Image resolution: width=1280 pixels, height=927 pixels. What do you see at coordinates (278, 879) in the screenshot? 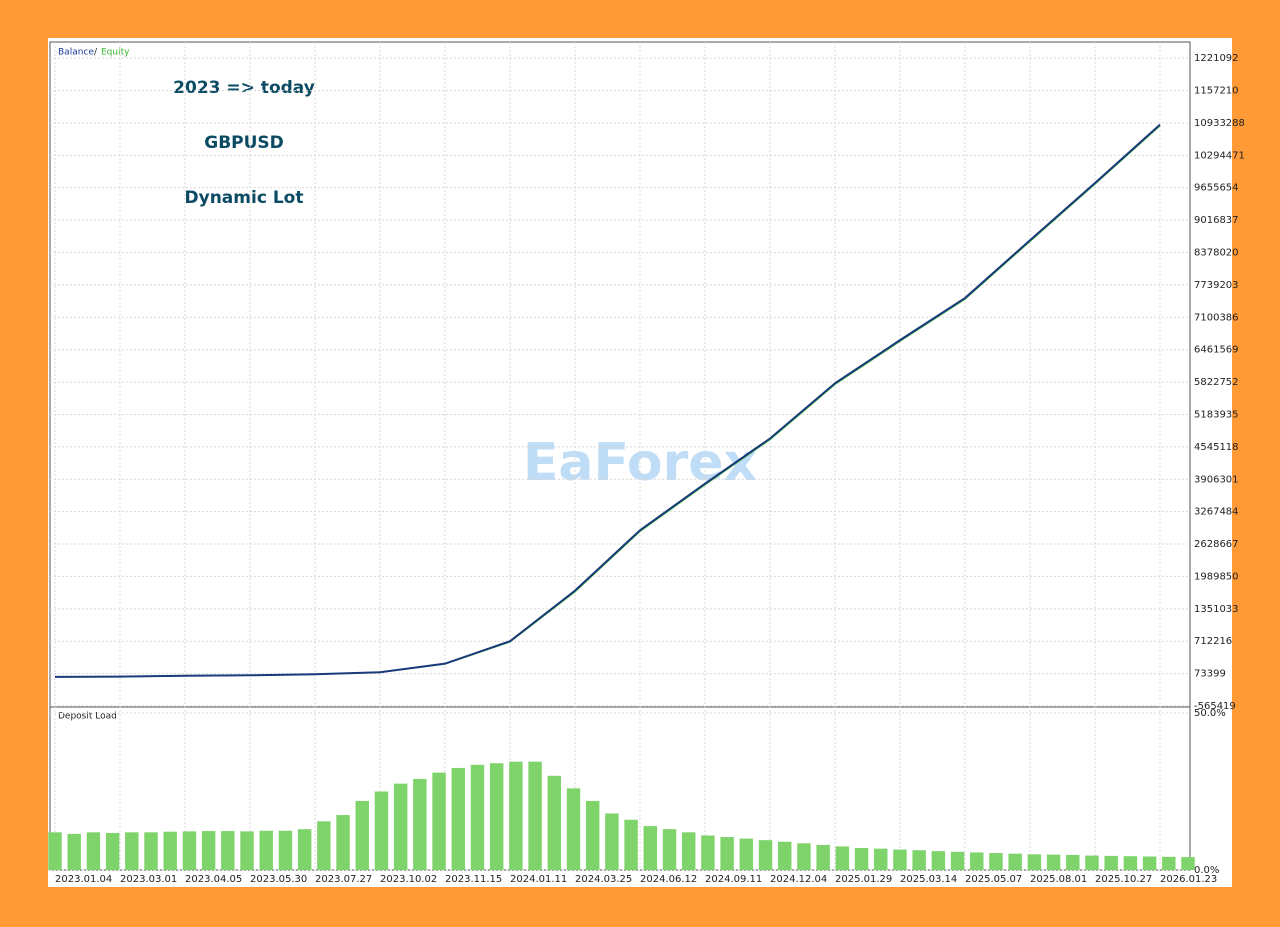
I see `x-tick-label: 2023.05.30` at bounding box center [278, 879].